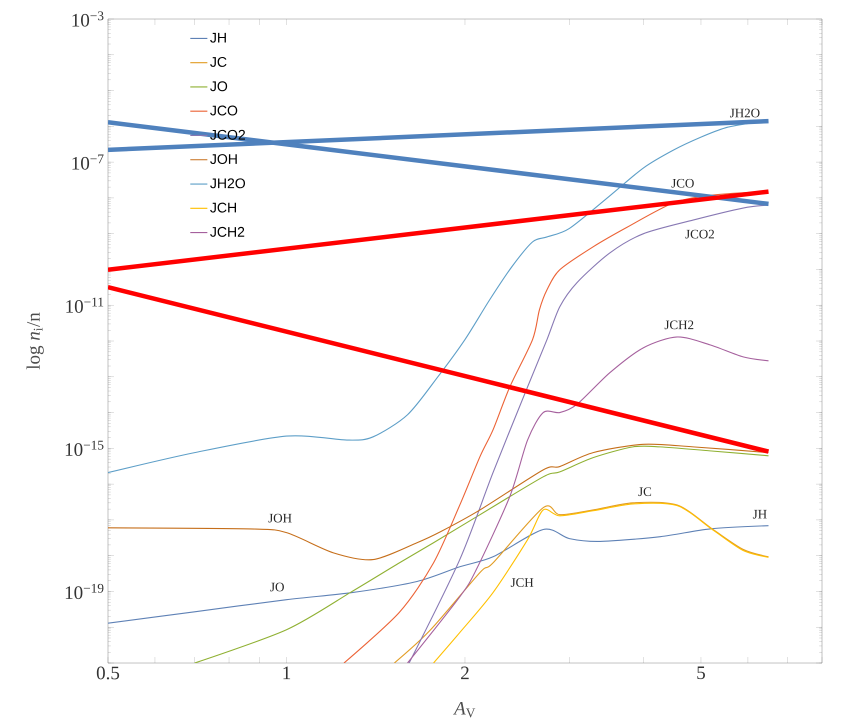  I want to click on annotation: JH2O, so click(745, 113).